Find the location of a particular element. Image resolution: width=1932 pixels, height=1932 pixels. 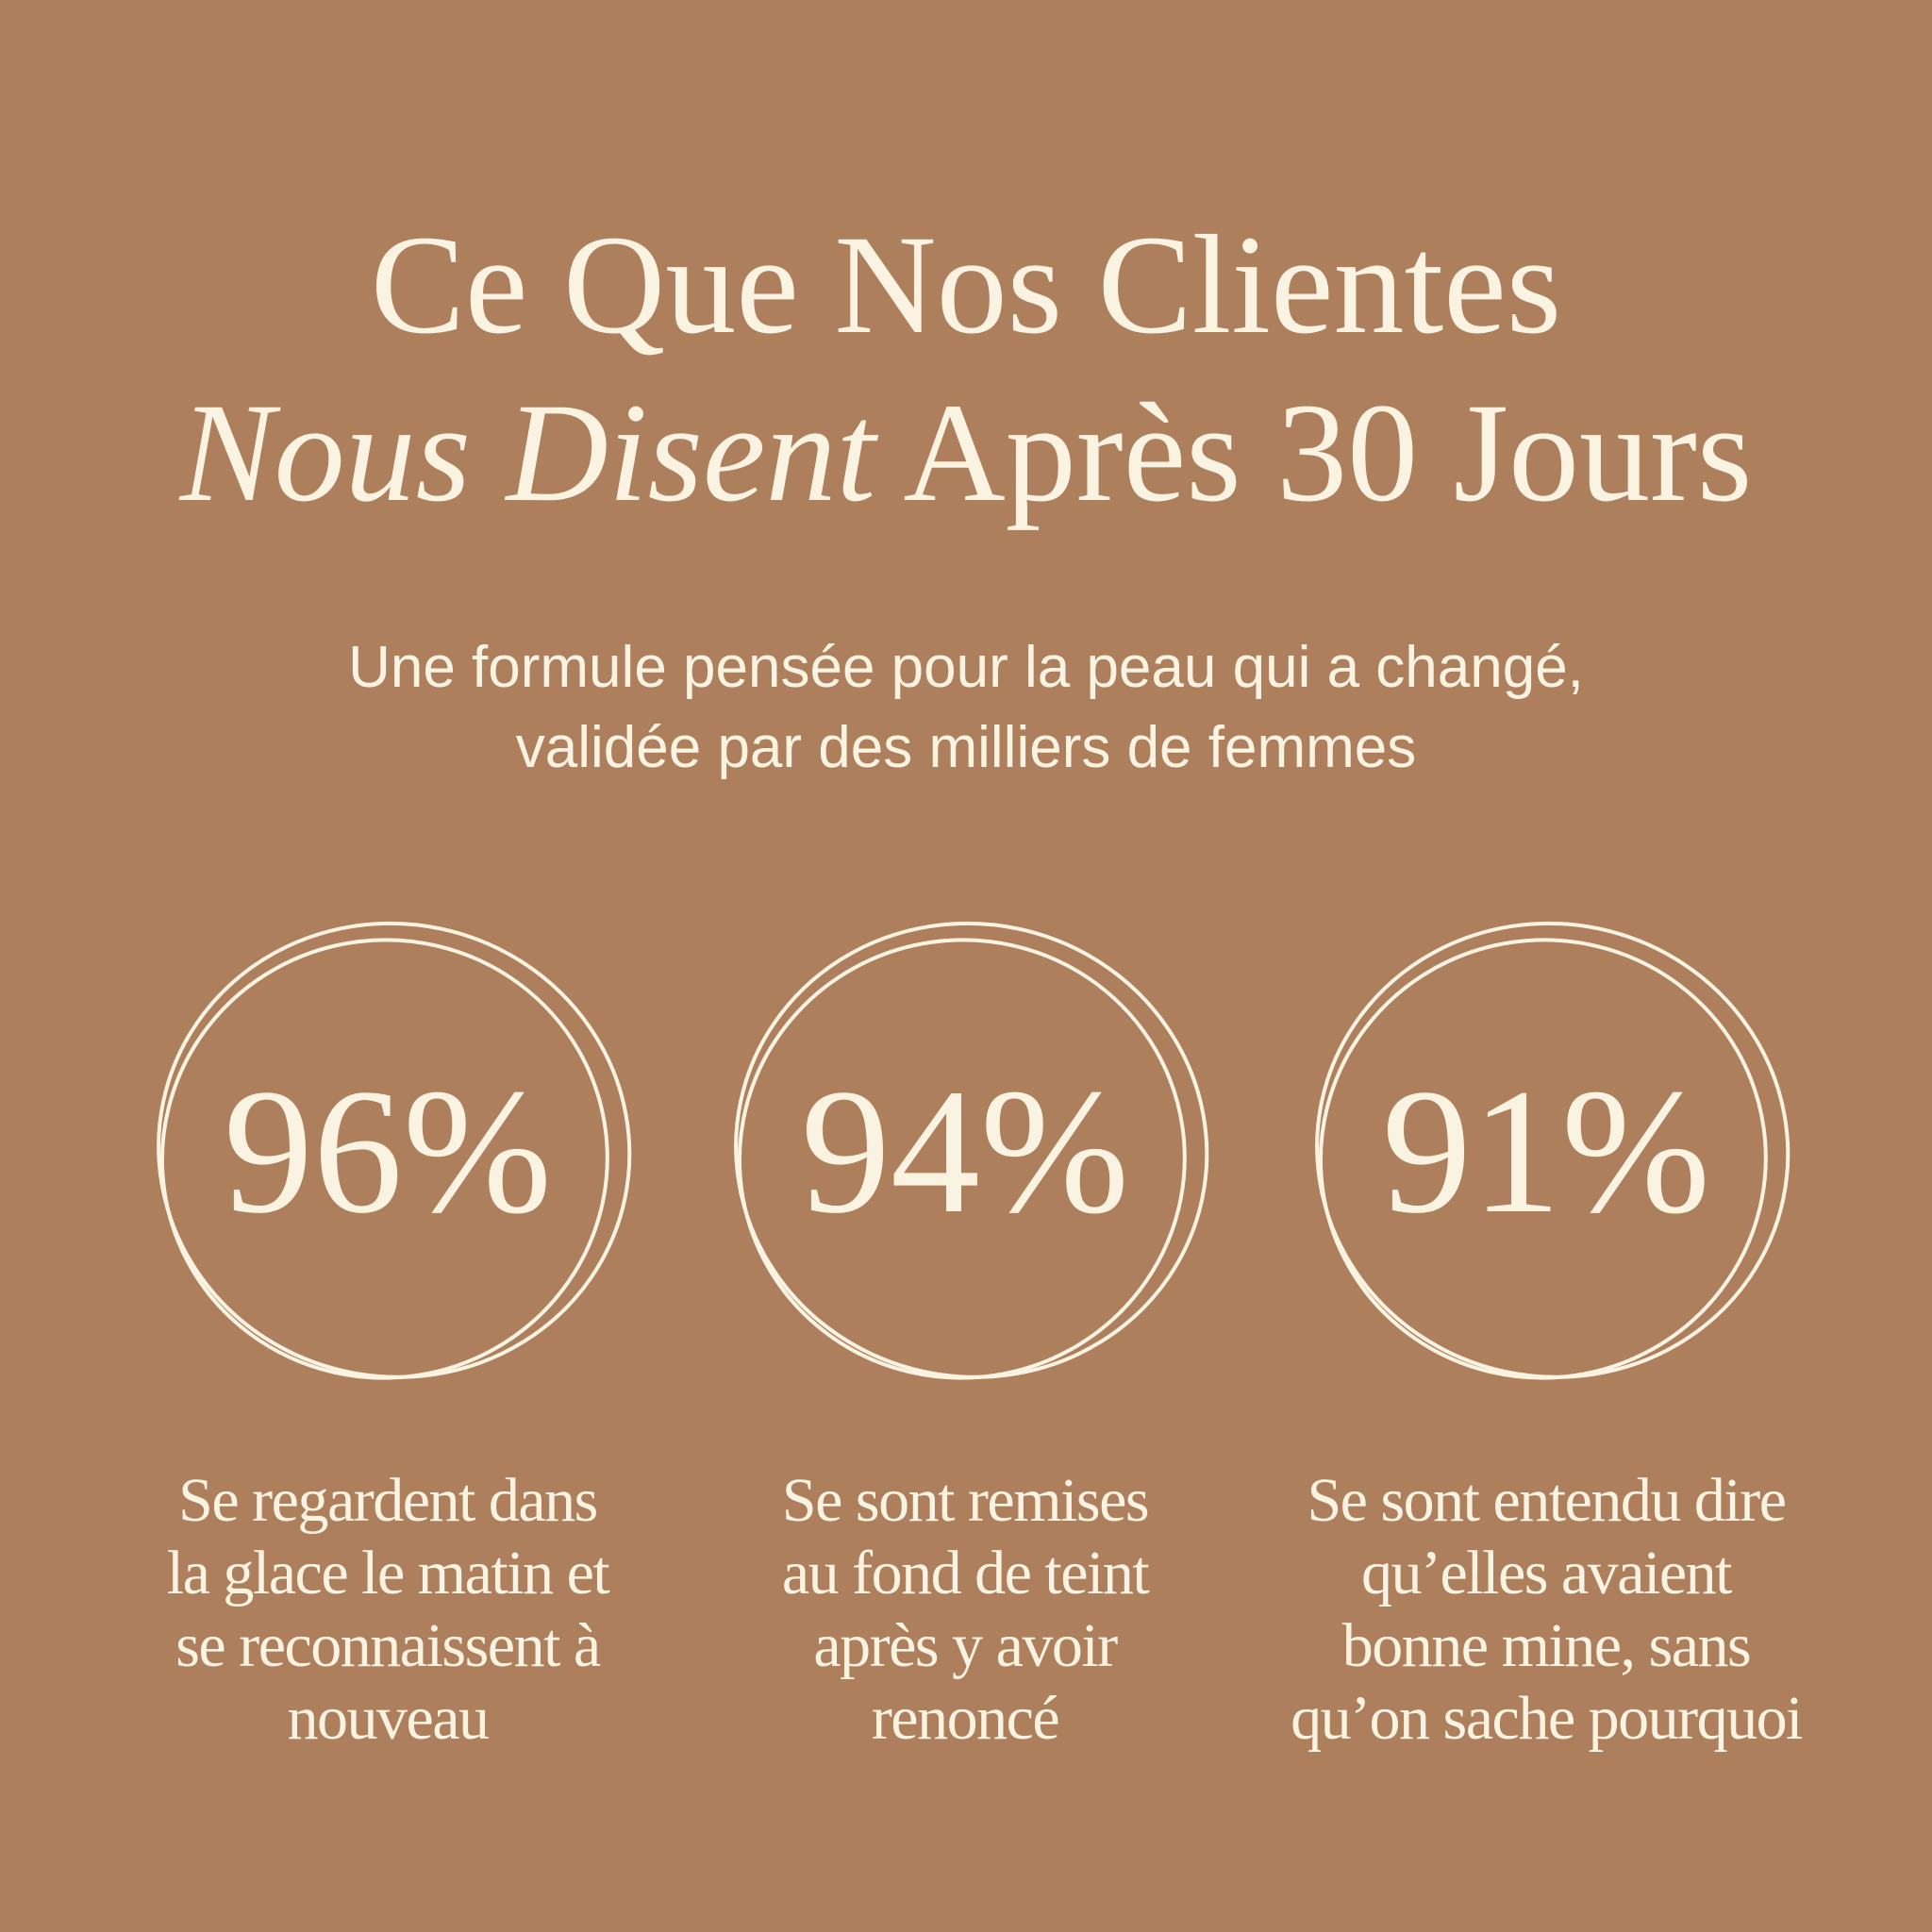

stat-description: Se sont remises is located at coordinates (965, 1500).